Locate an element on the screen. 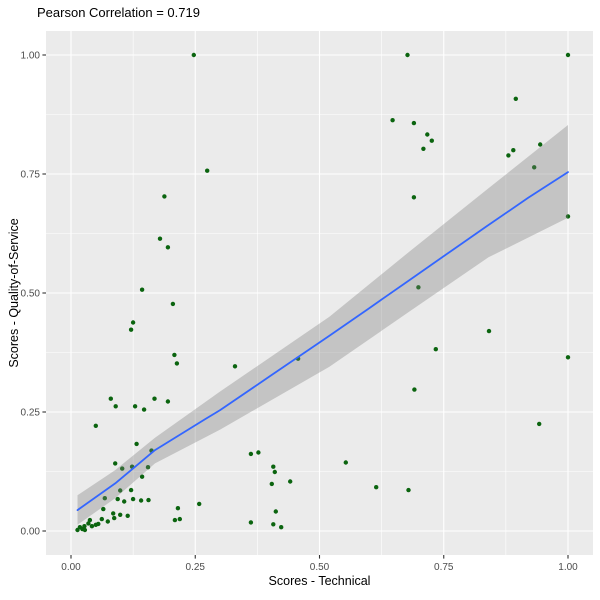 The width and height of the screenshot is (600, 600). x-tick-label: 0.00 is located at coordinates (71, 567).